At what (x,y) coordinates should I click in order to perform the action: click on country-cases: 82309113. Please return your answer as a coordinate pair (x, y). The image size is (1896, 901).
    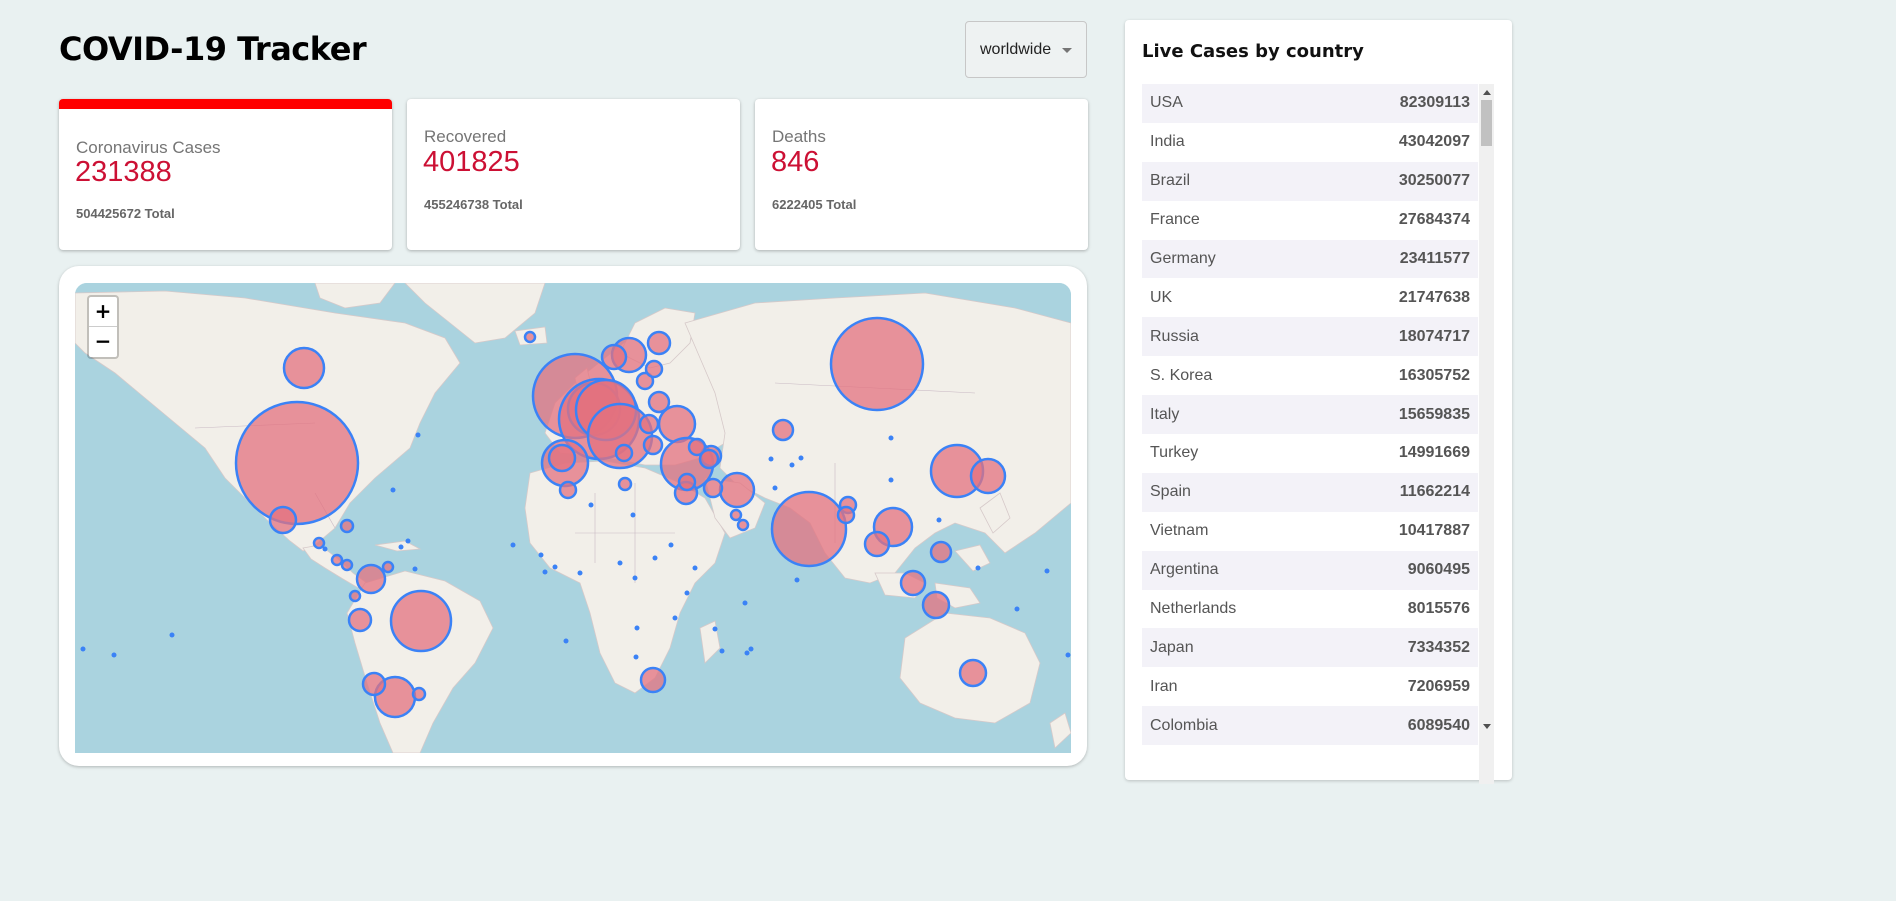
    Looking at the image, I should click on (1434, 103).